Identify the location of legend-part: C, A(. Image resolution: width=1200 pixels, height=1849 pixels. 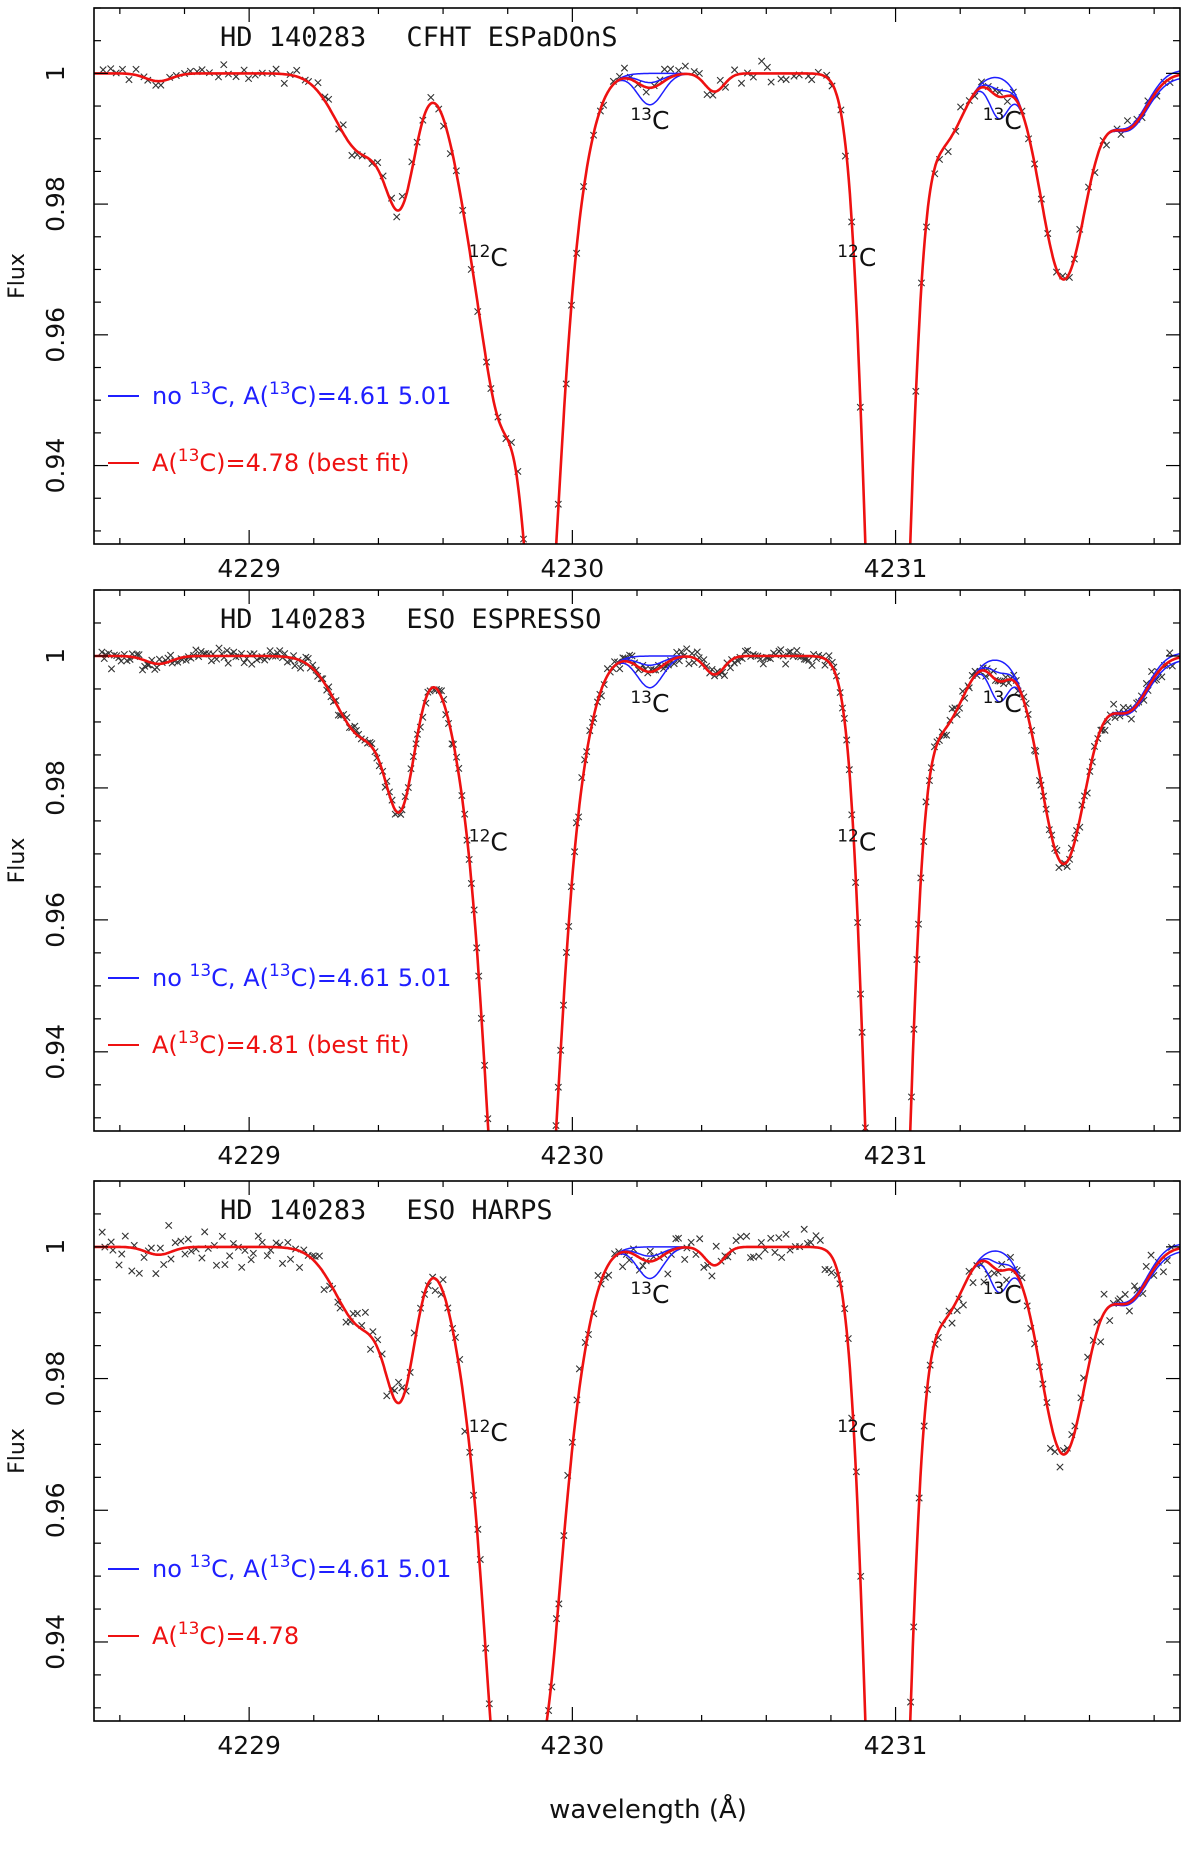
(240, 396).